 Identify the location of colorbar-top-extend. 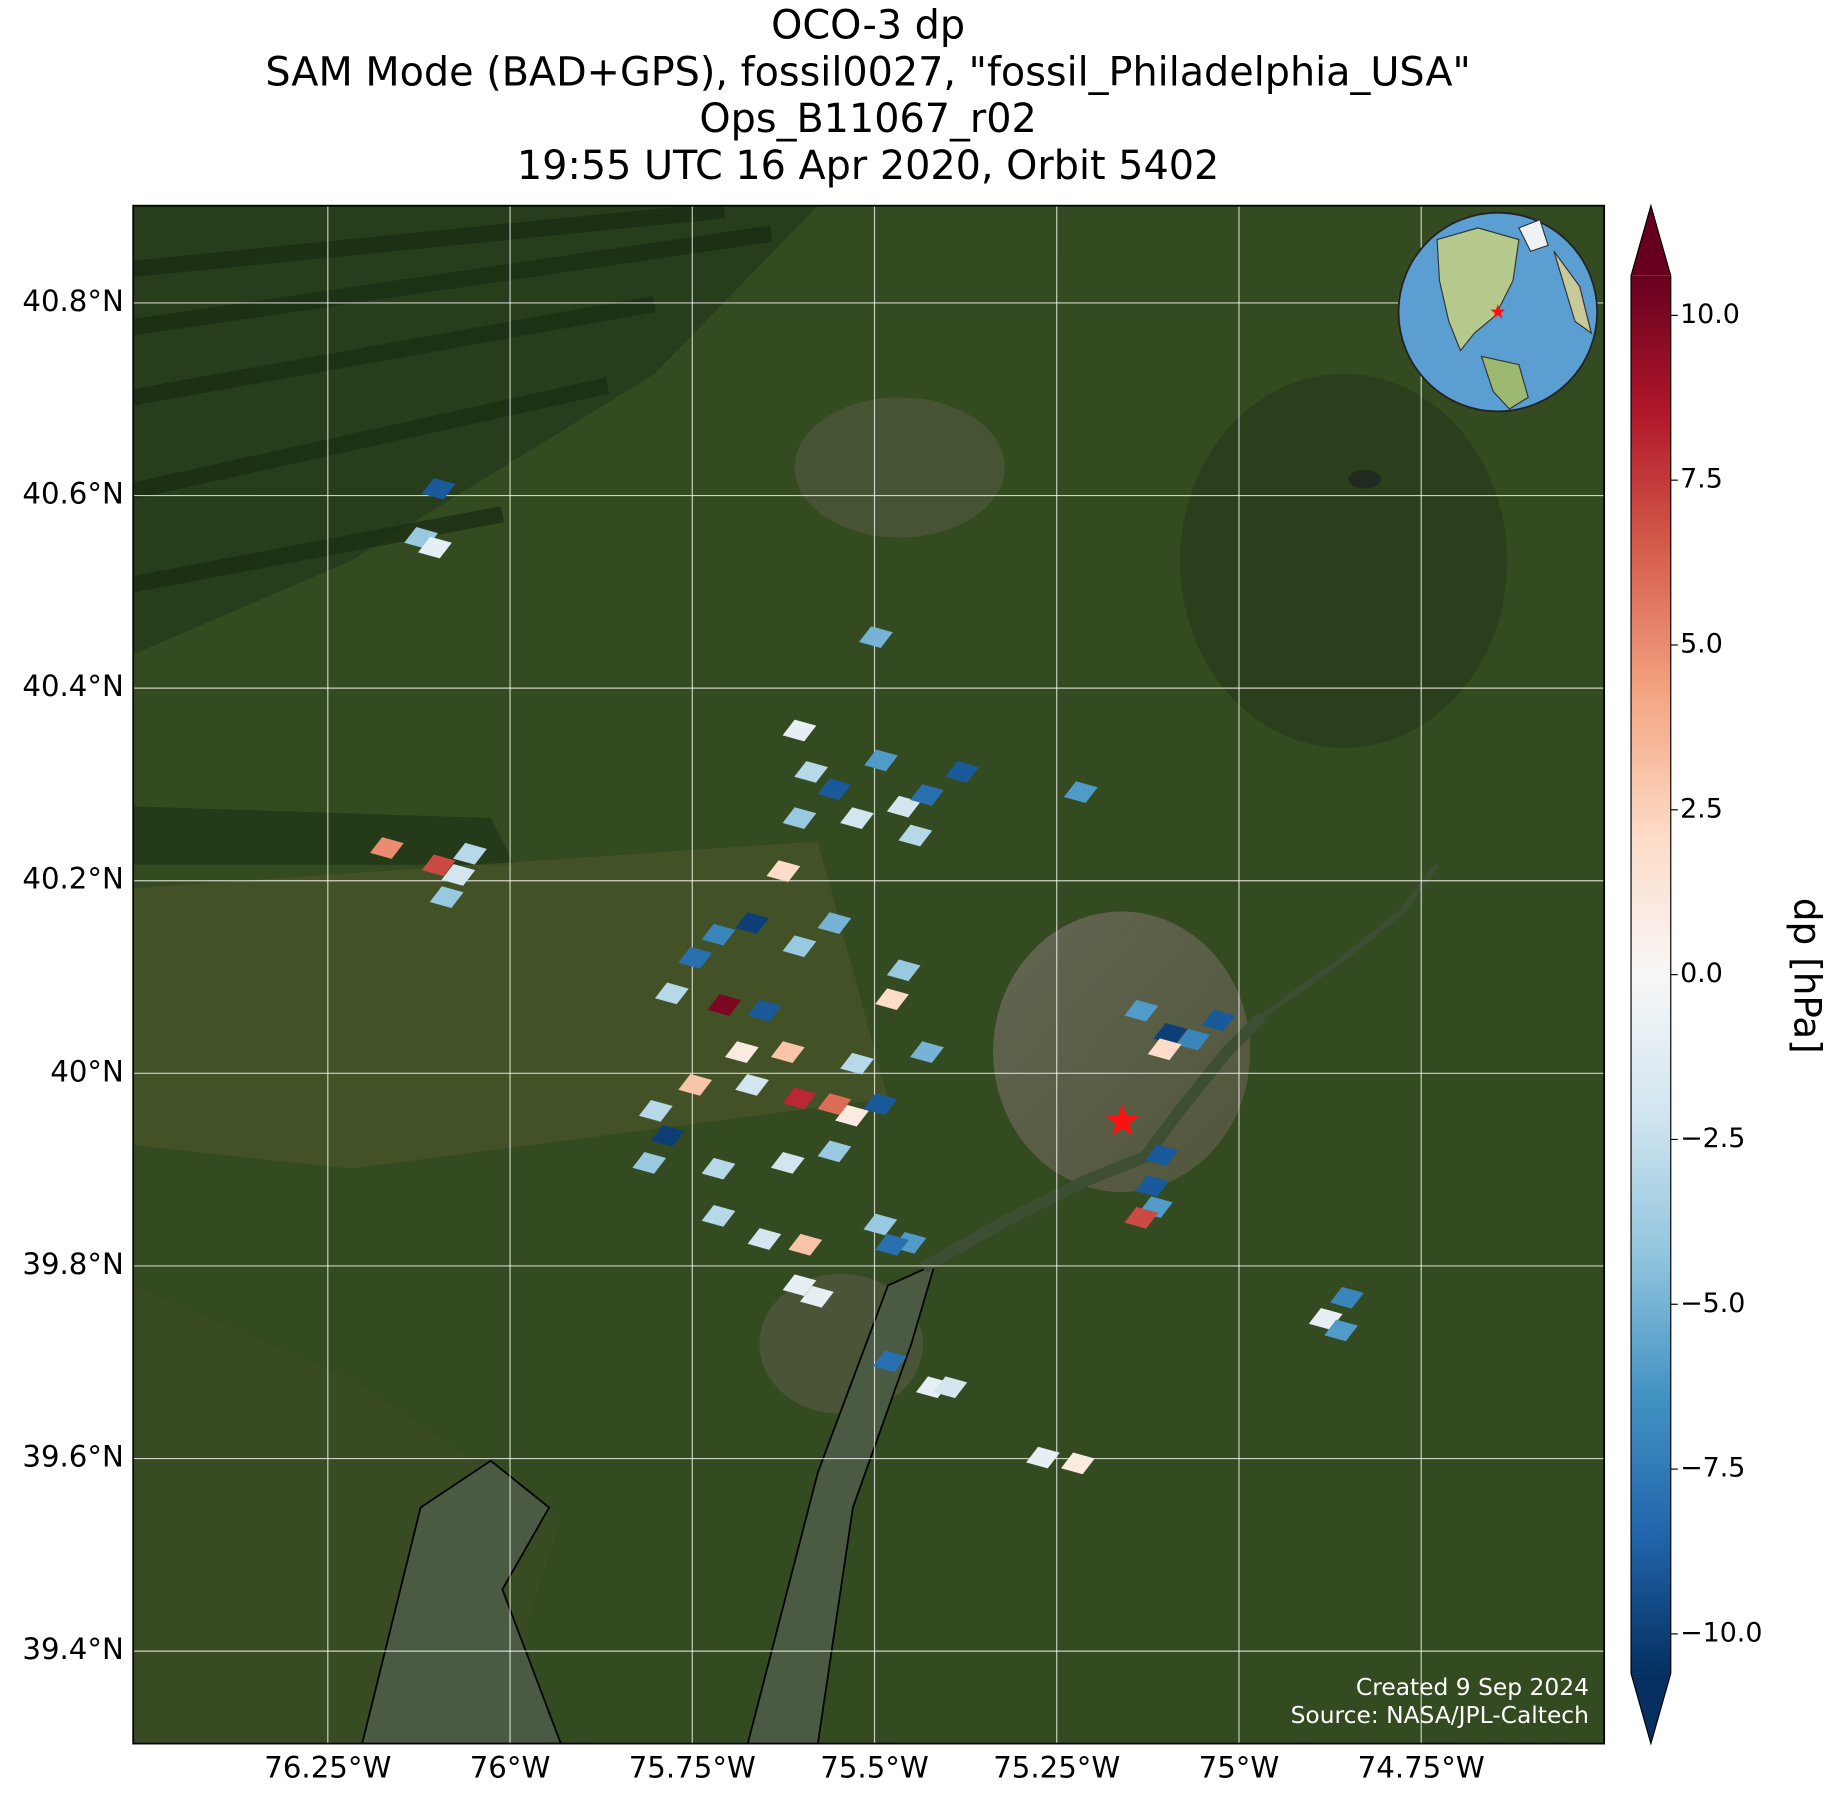
(1651, 240).